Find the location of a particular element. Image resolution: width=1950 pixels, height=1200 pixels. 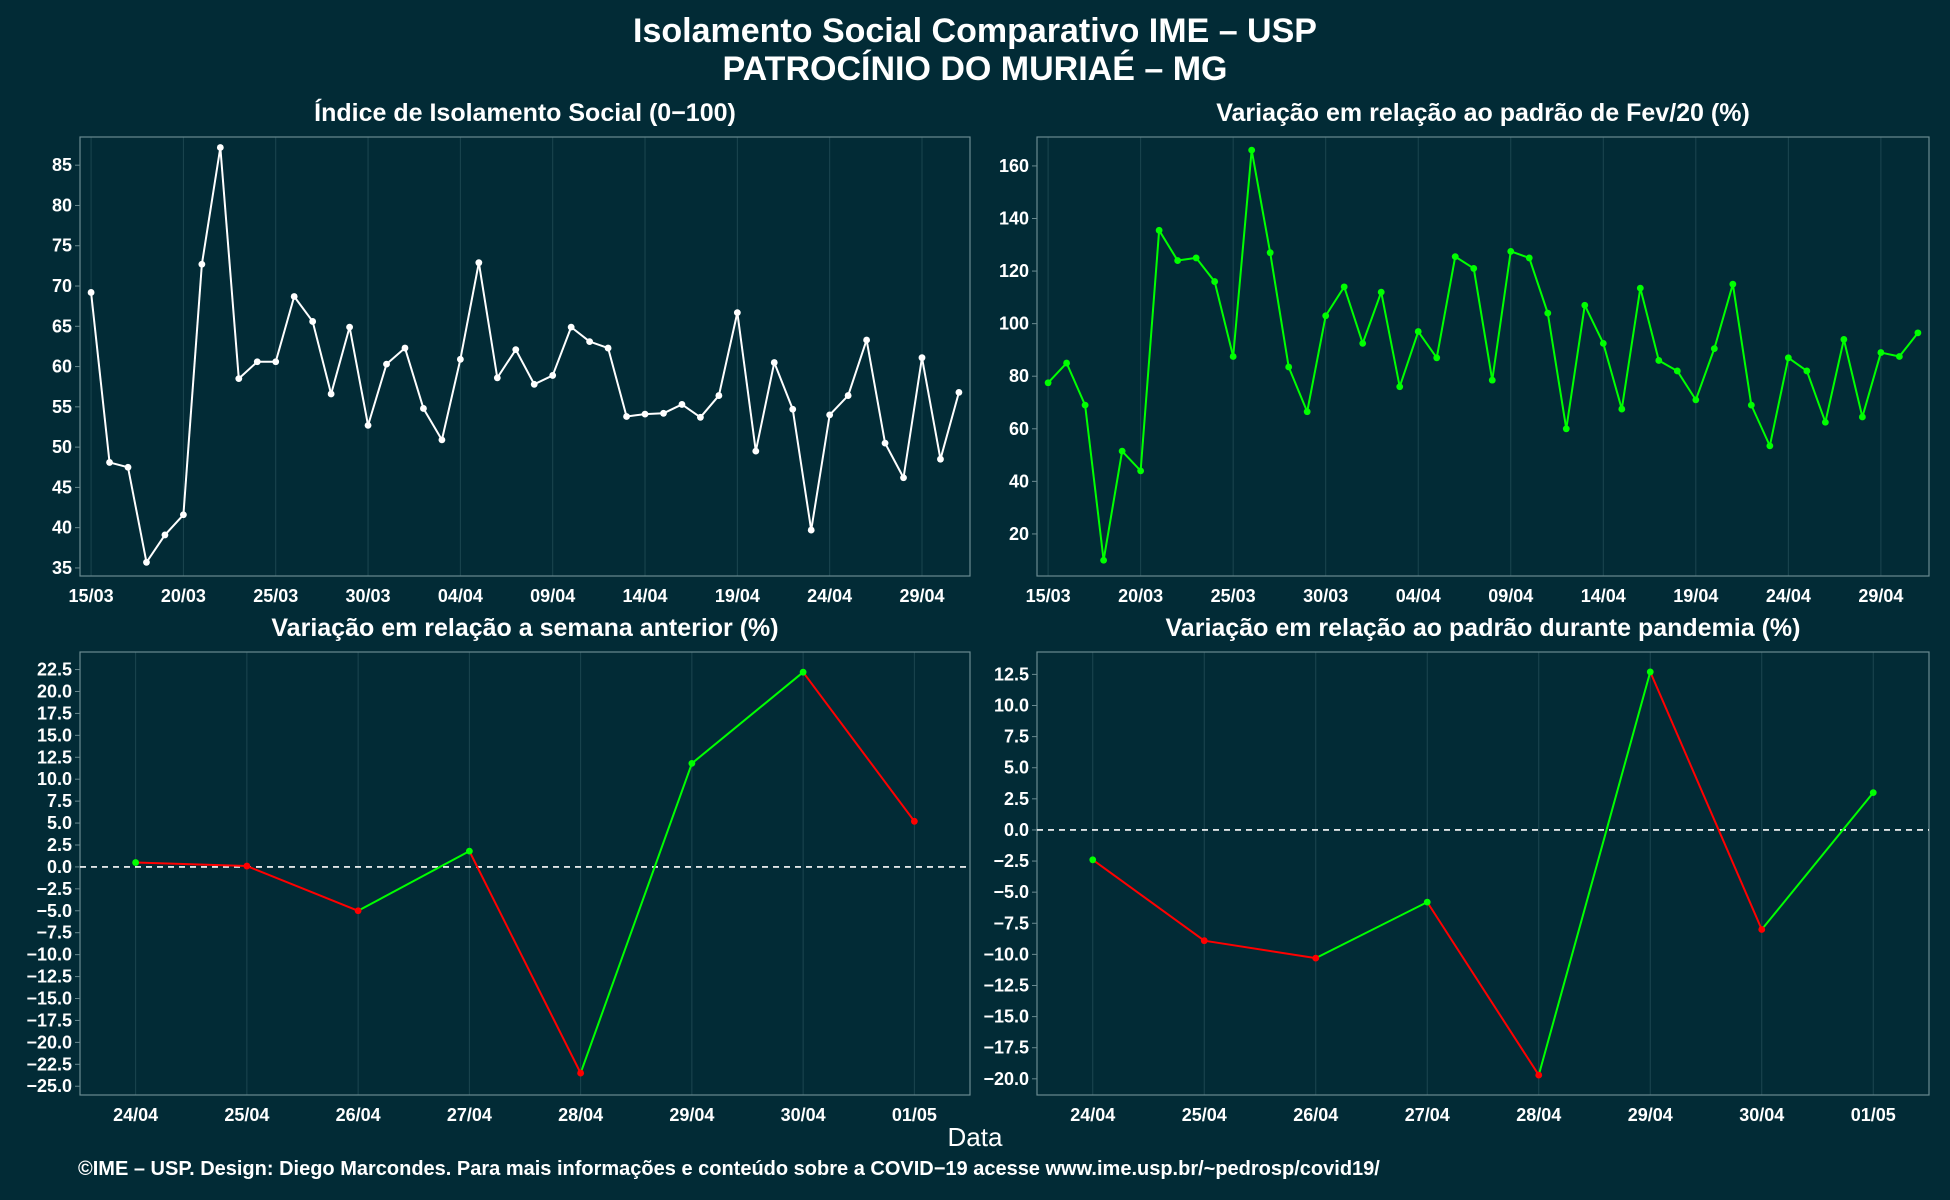

y-tick-label: −22.5 is located at coordinates (49, 1064).